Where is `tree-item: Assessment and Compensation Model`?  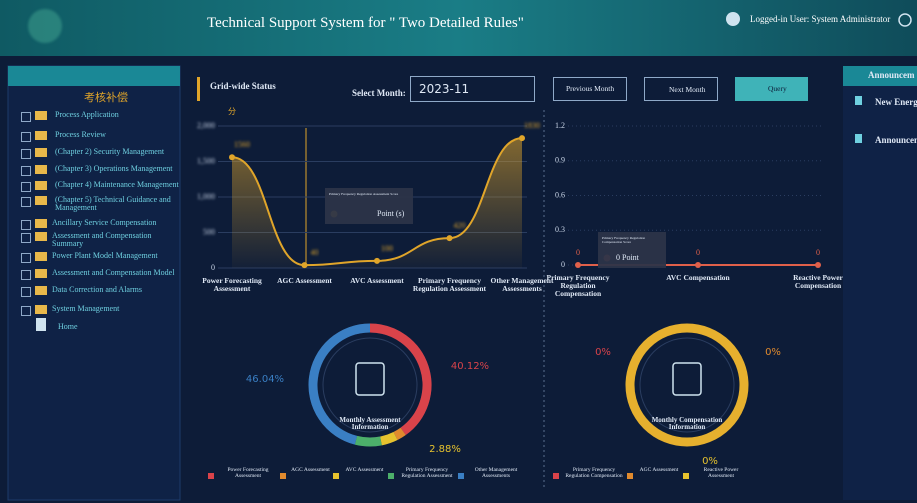
tree-item: Assessment and Compensation Model is located at coordinates (113, 272).